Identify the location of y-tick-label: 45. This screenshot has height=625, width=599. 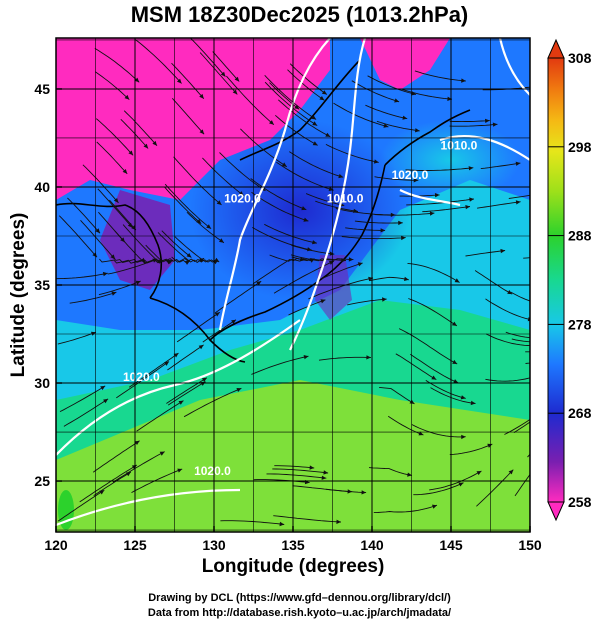
(42, 89).